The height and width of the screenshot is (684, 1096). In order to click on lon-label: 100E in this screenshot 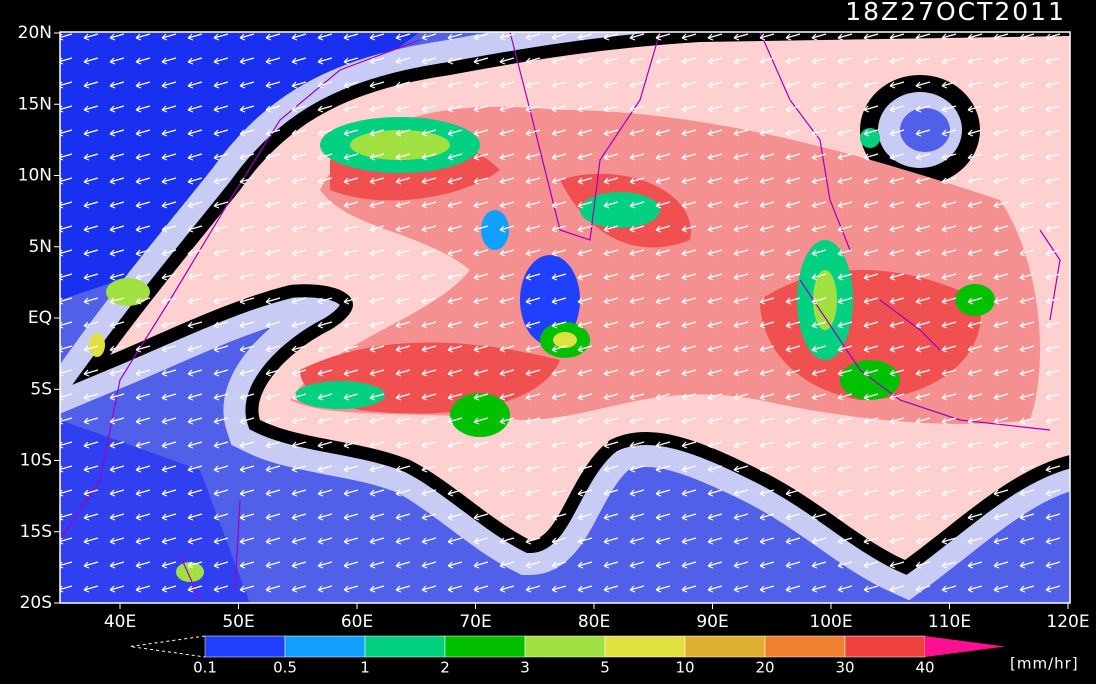, I will do `click(830, 622)`.